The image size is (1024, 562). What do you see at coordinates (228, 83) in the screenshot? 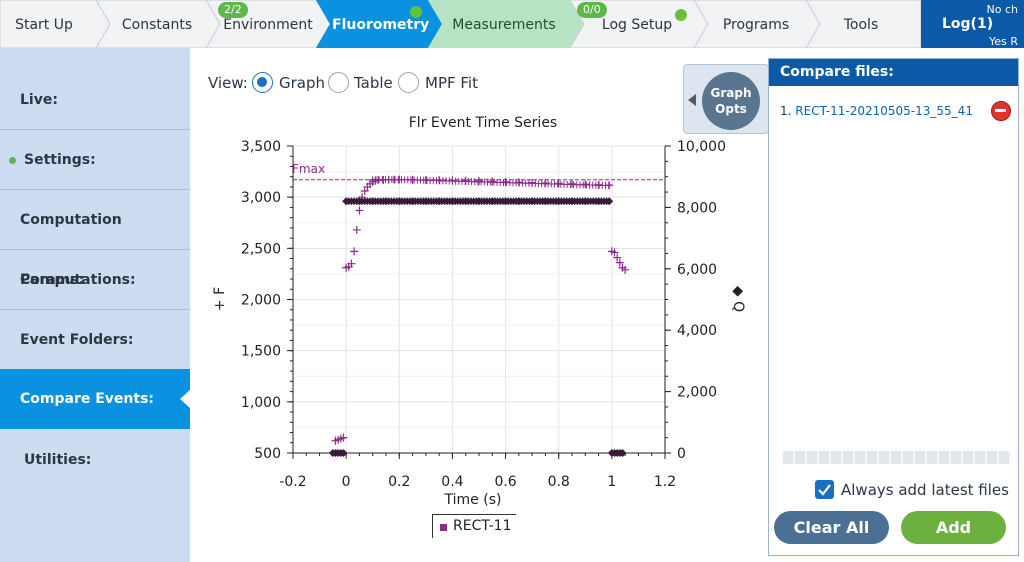
I see `view-label: View:` at bounding box center [228, 83].